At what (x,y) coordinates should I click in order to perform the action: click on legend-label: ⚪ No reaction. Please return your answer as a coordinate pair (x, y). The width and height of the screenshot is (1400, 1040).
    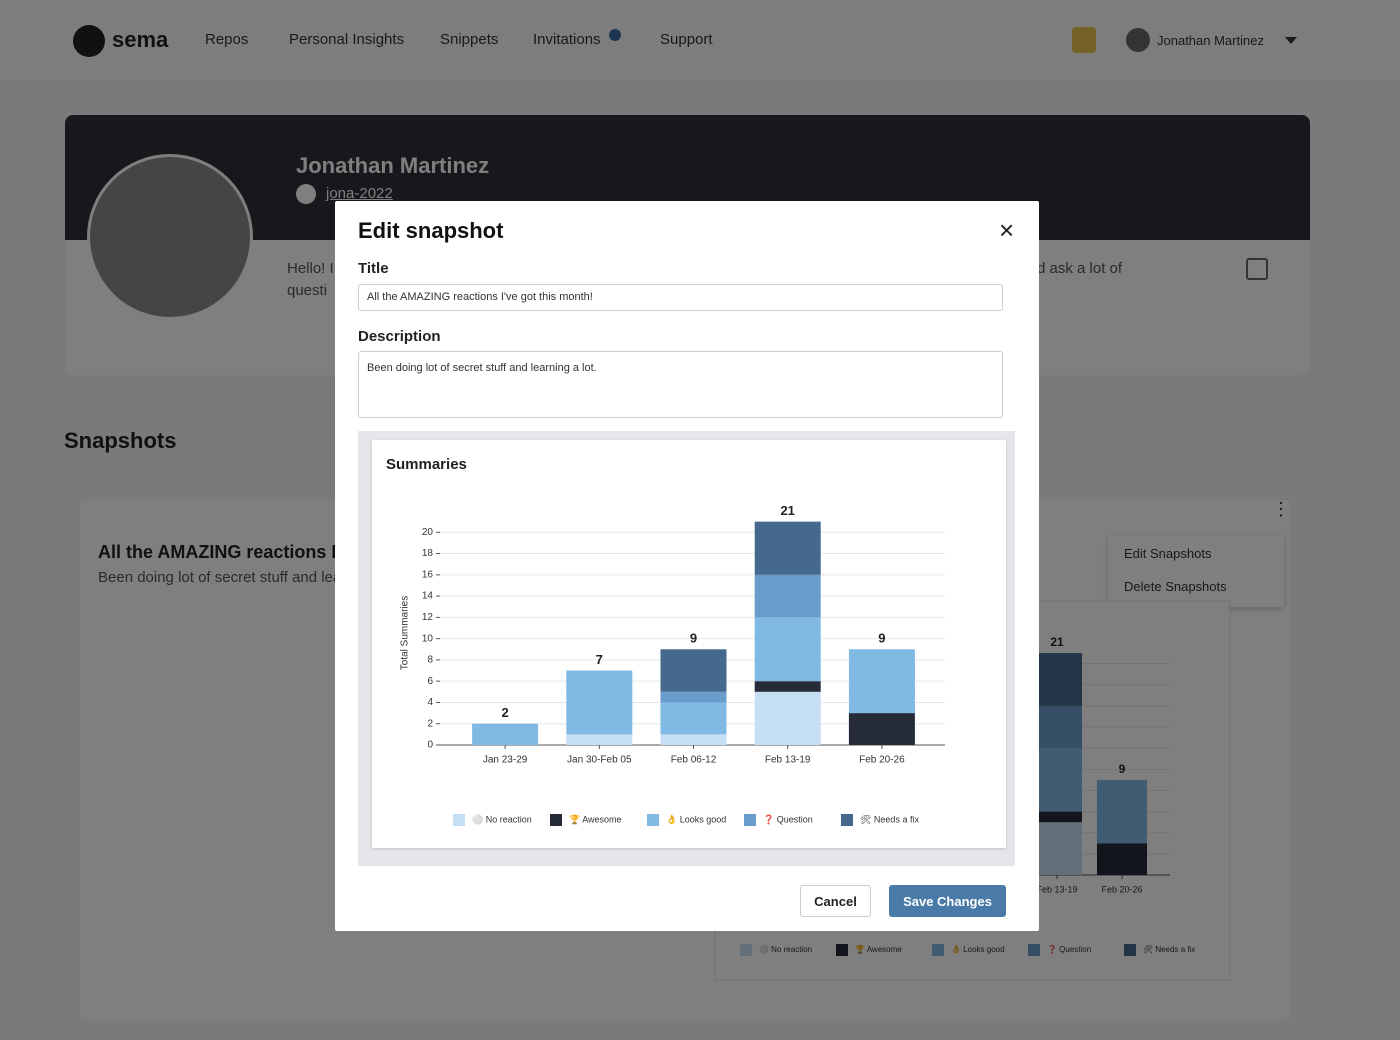
    Looking at the image, I should click on (502, 818).